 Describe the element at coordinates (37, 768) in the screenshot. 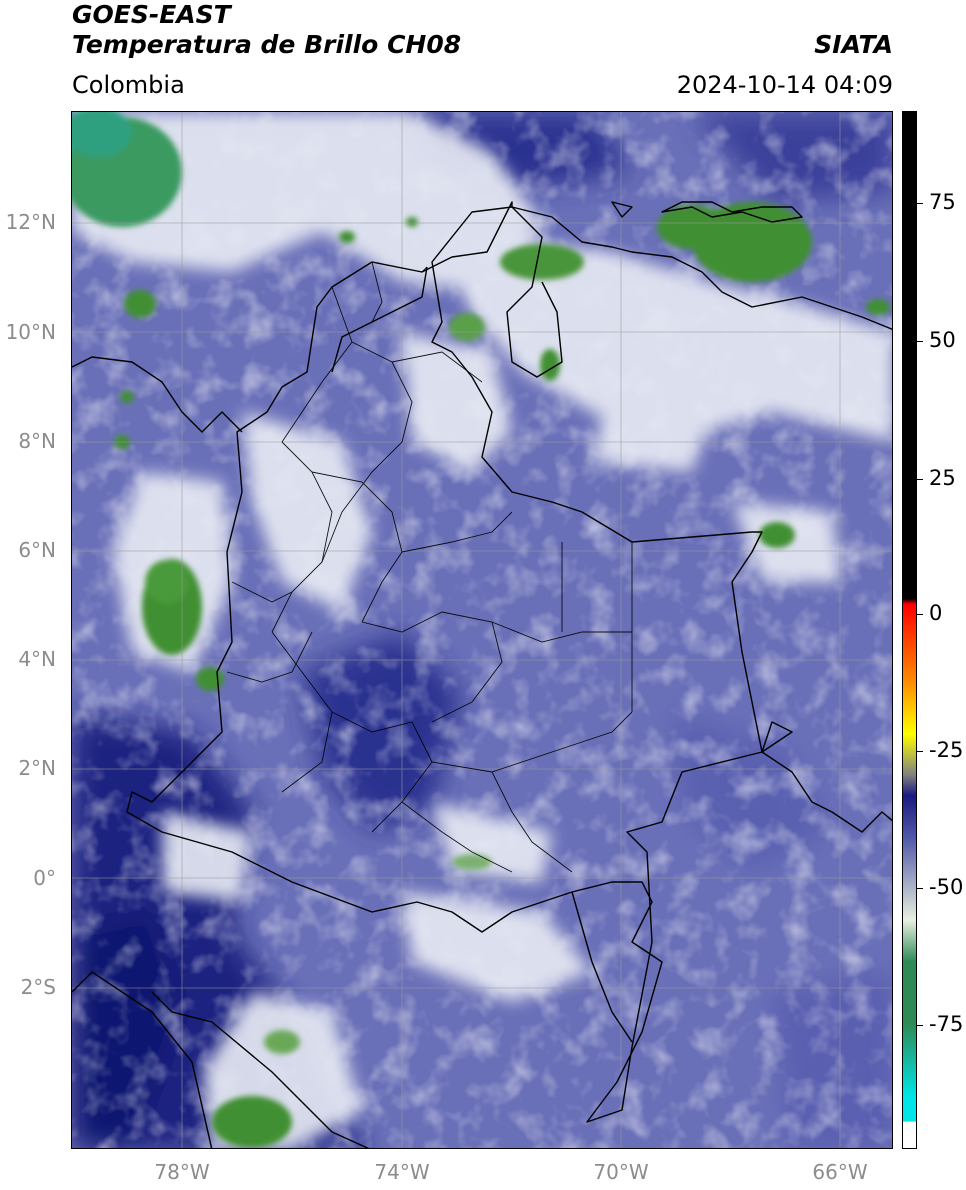

I see `lat-label-2n: 2°N` at that location.